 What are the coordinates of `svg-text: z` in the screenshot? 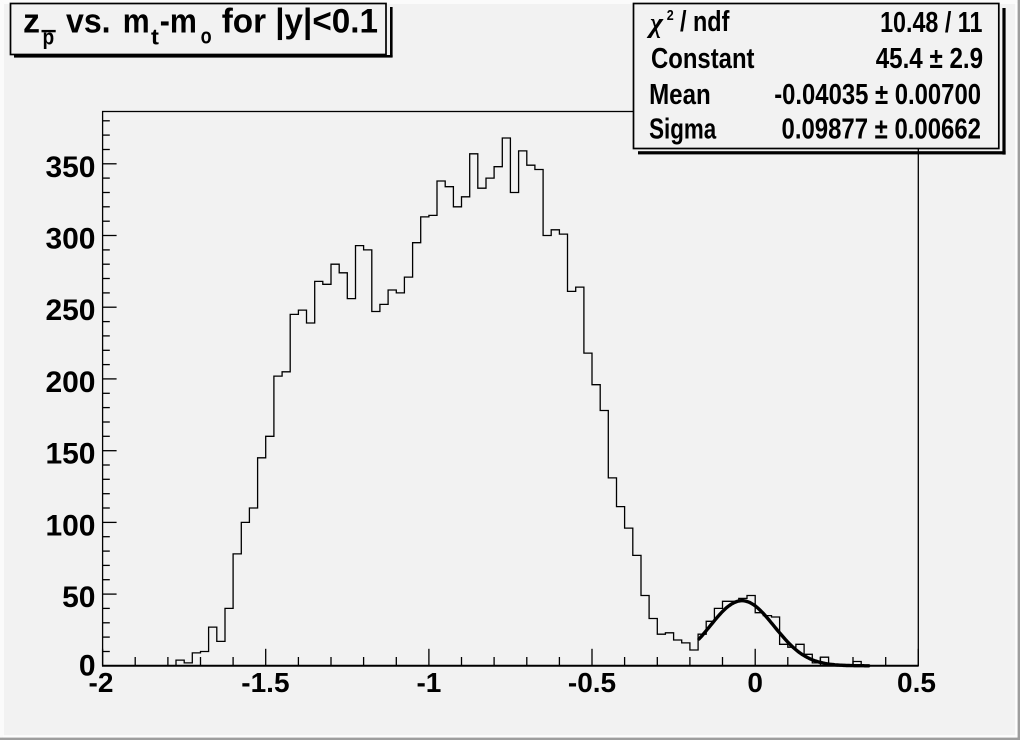 It's located at (31, 21).